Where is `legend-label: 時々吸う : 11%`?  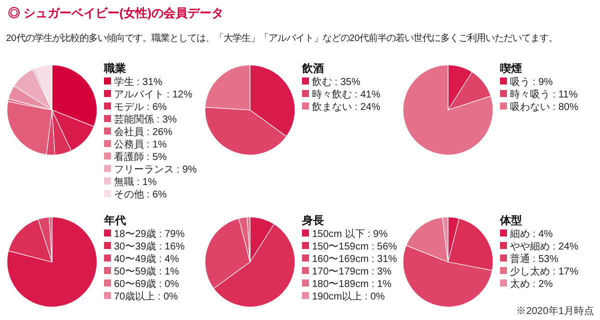
legend-label: 時々吸う : 11% is located at coordinates (544, 94).